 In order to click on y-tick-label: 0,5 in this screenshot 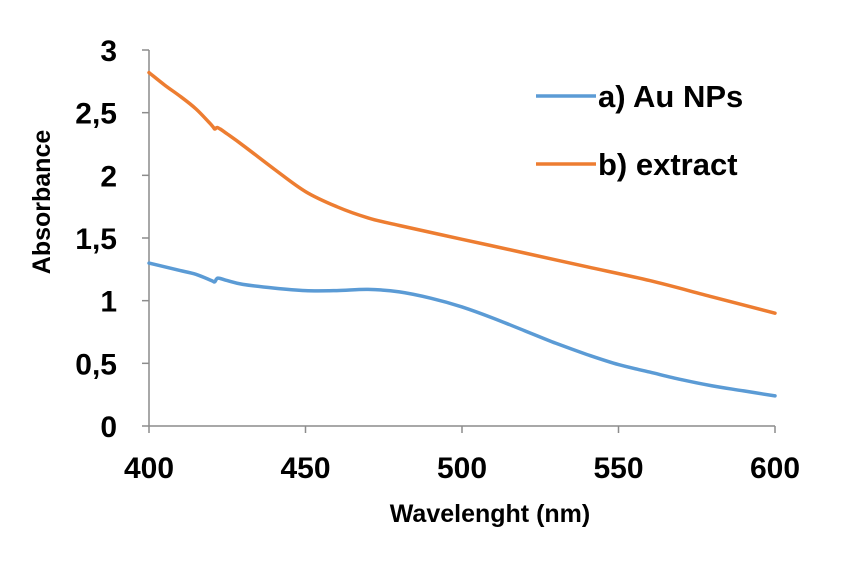, I will do `click(96, 364)`.